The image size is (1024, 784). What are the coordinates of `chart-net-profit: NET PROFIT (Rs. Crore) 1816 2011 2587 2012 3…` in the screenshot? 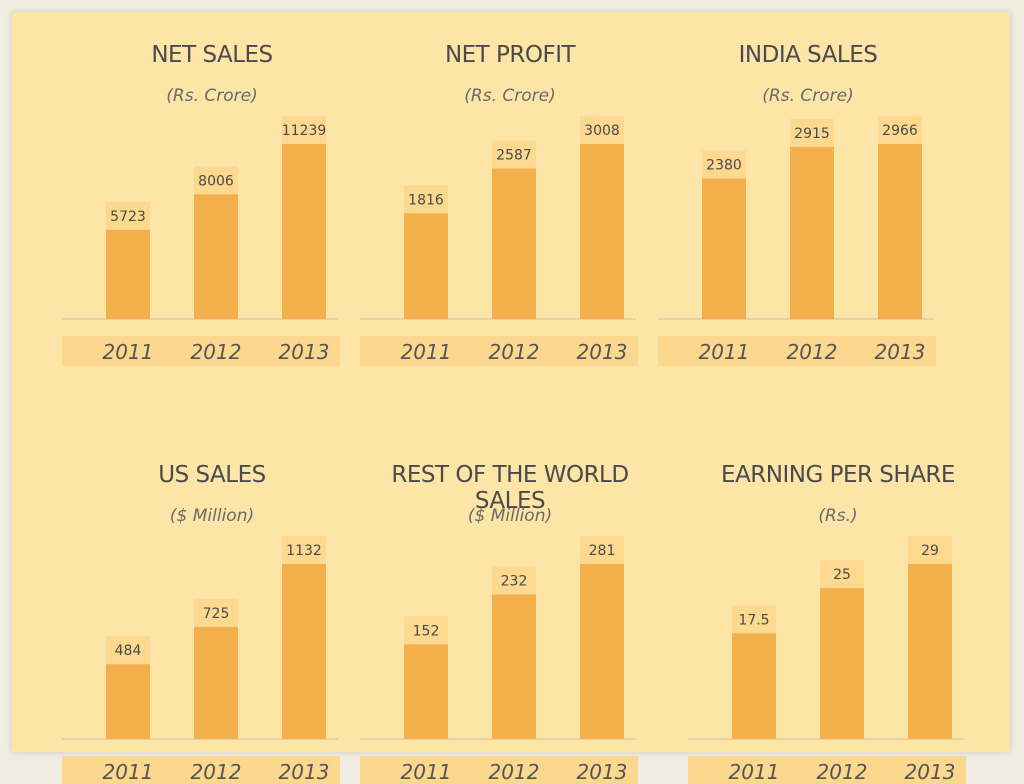 It's located at (510, 195).